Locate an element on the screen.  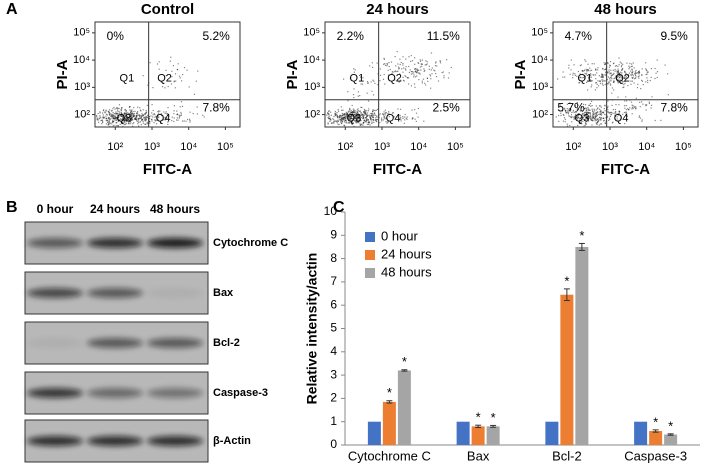
quadrant-percentage: 9.5% is located at coordinates (674, 36).